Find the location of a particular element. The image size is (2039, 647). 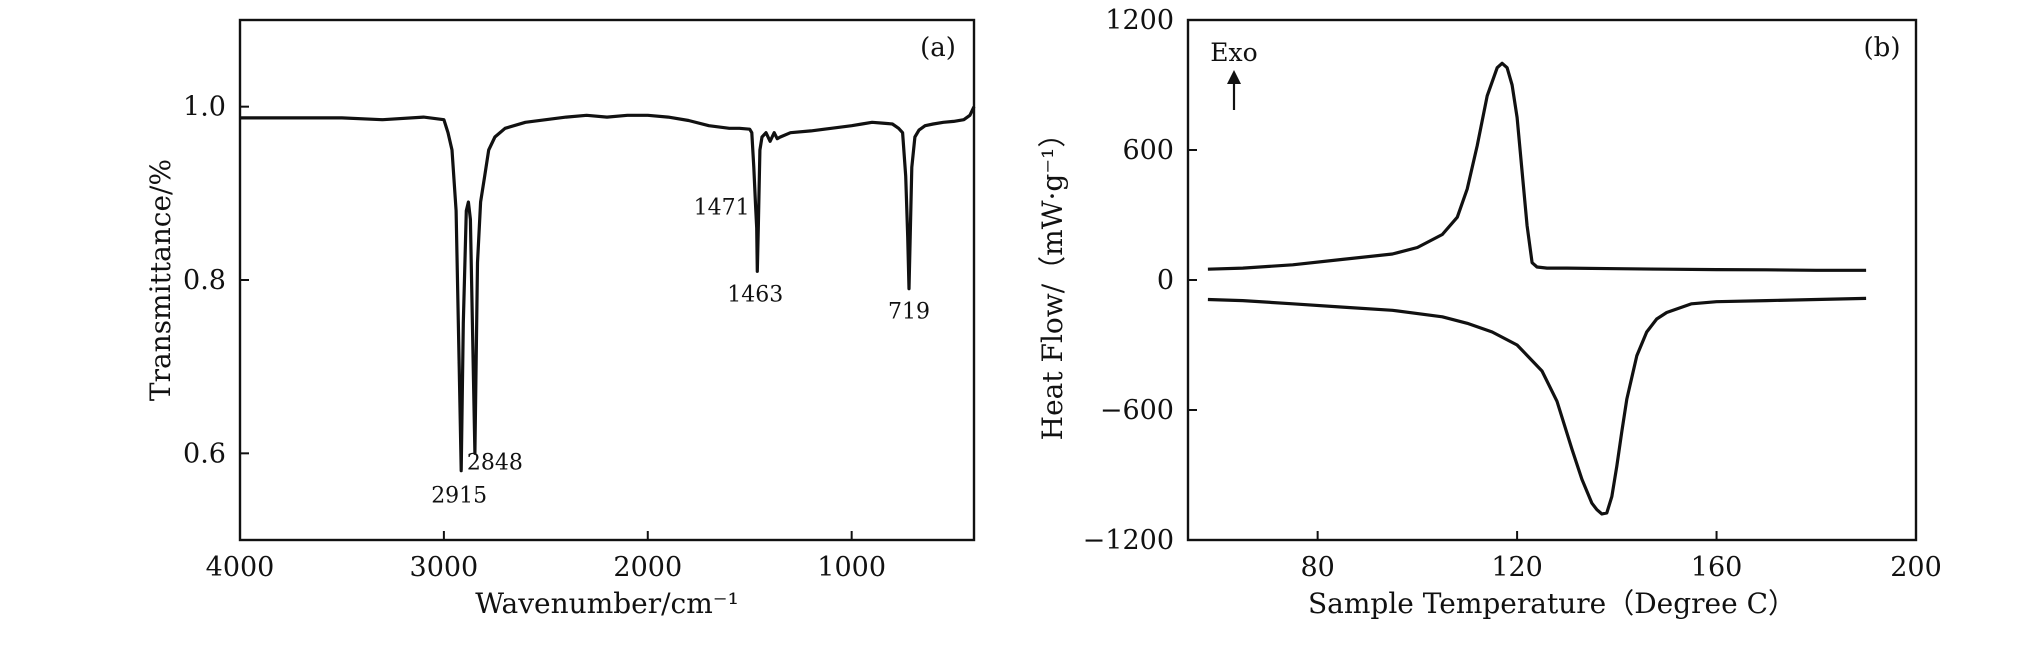

x-tick-label: 200 is located at coordinates (1916, 567).